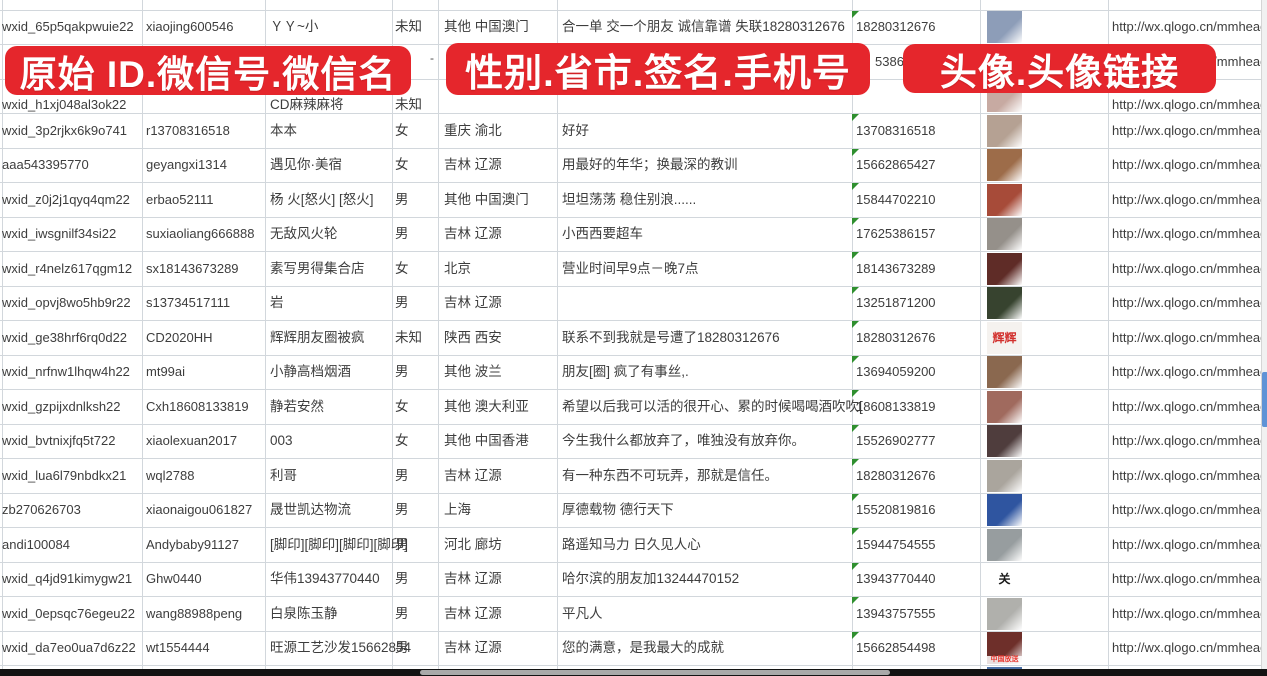  Describe the element at coordinates (203, 166) in the screenshot. I see `wechat-id-cell: geyangxi1314` at that location.